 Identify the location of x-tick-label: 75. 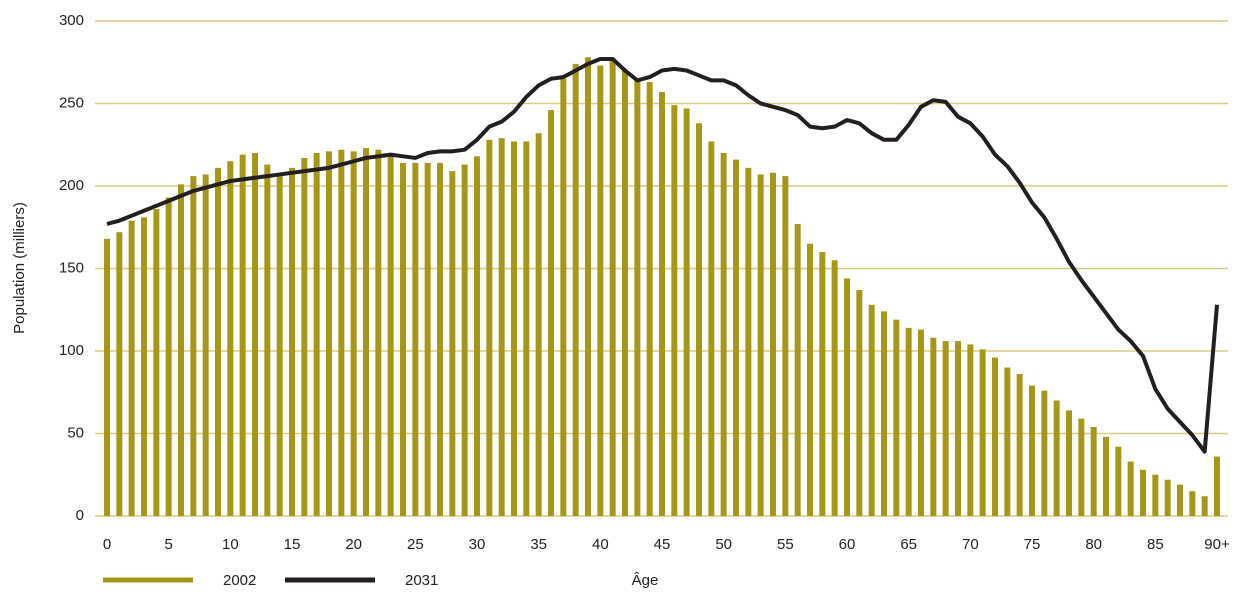
(1032, 544).